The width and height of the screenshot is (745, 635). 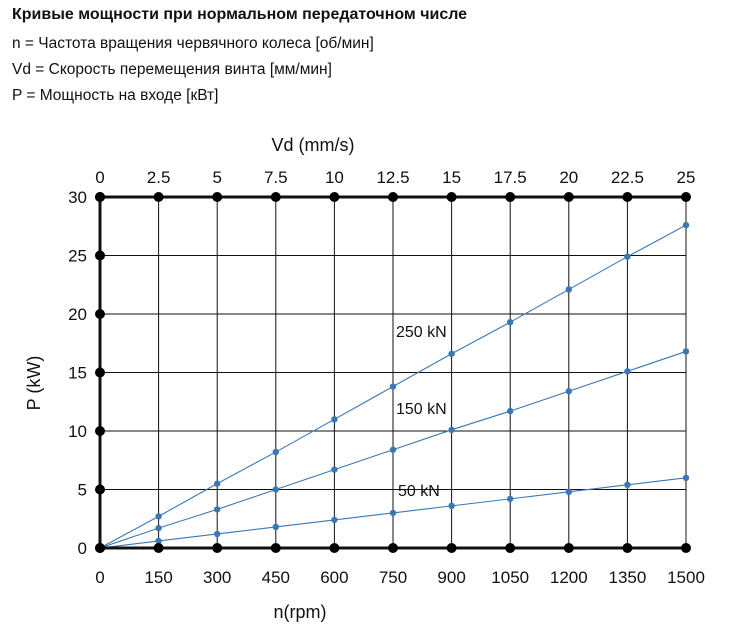 I want to click on x2-axis-title: Vd (mm/s), so click(x=313, y=145).